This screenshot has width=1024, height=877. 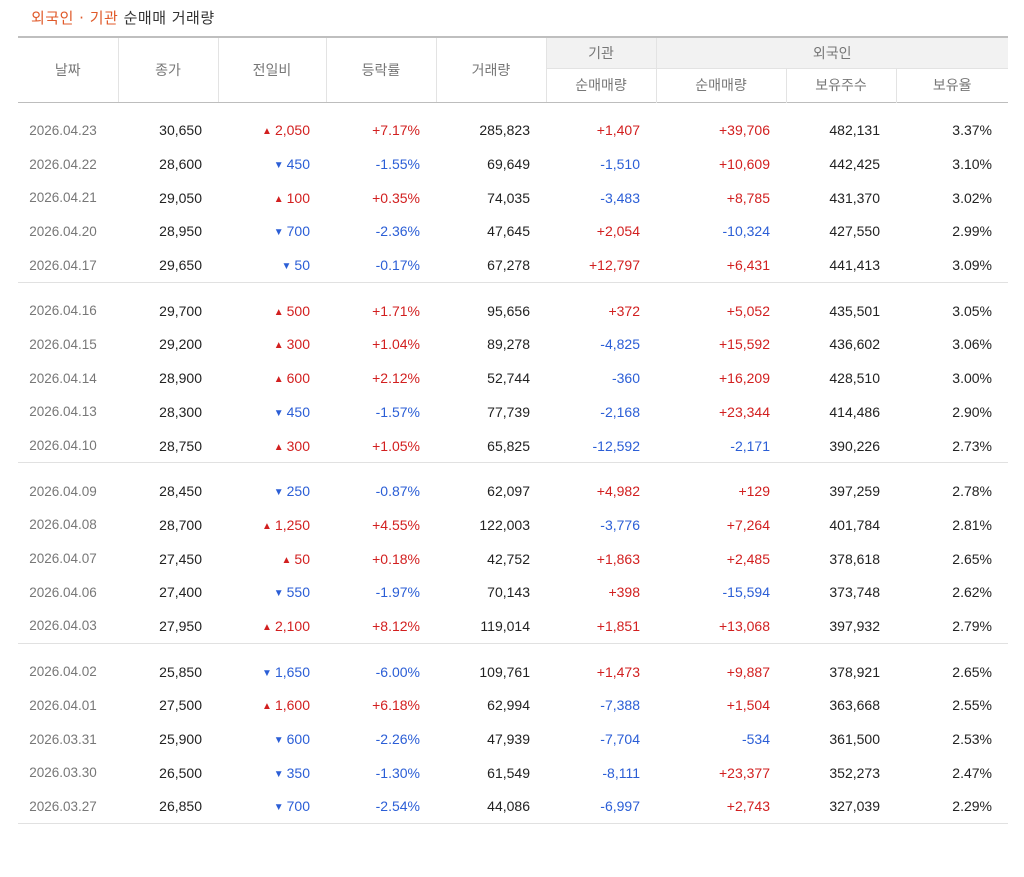 I want to click on cell-date: 2026.04.22, so click(x=63, y=164).